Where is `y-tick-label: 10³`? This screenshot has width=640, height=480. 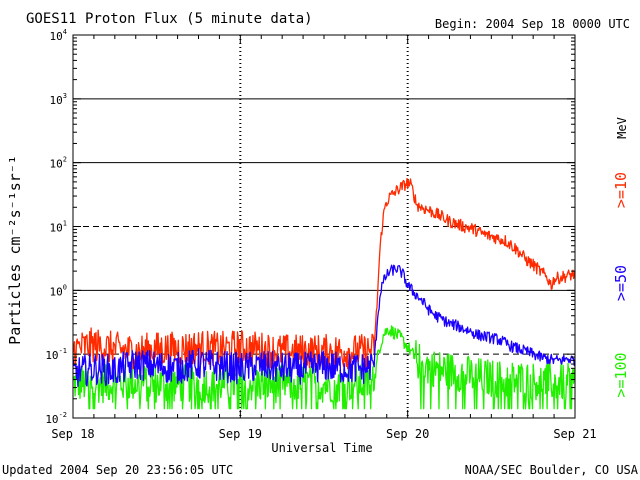
y-tick-label: 10³ is located at coordinates (58, 99).